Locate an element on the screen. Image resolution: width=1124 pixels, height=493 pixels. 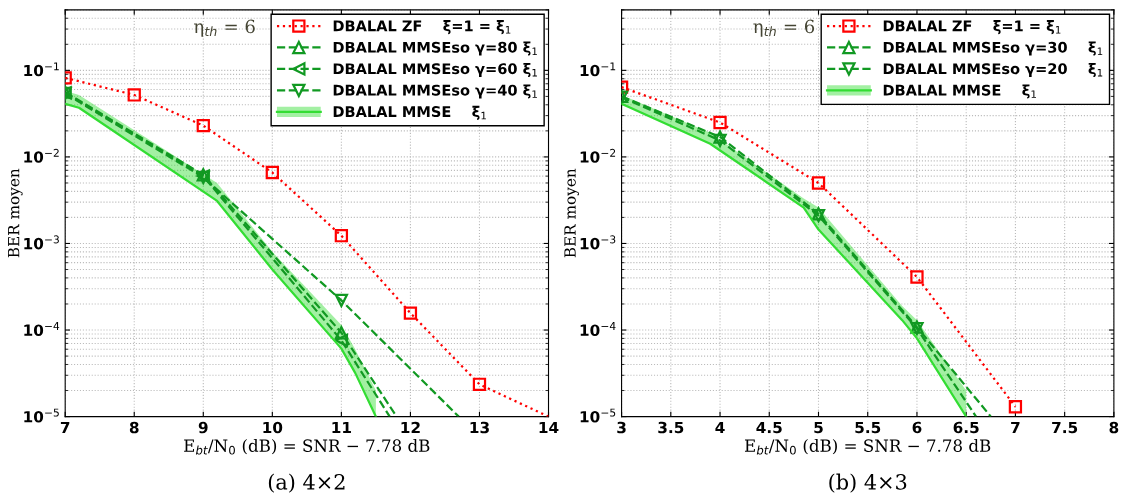
x-tick-label: 11 is located at coordinates (341, 427).